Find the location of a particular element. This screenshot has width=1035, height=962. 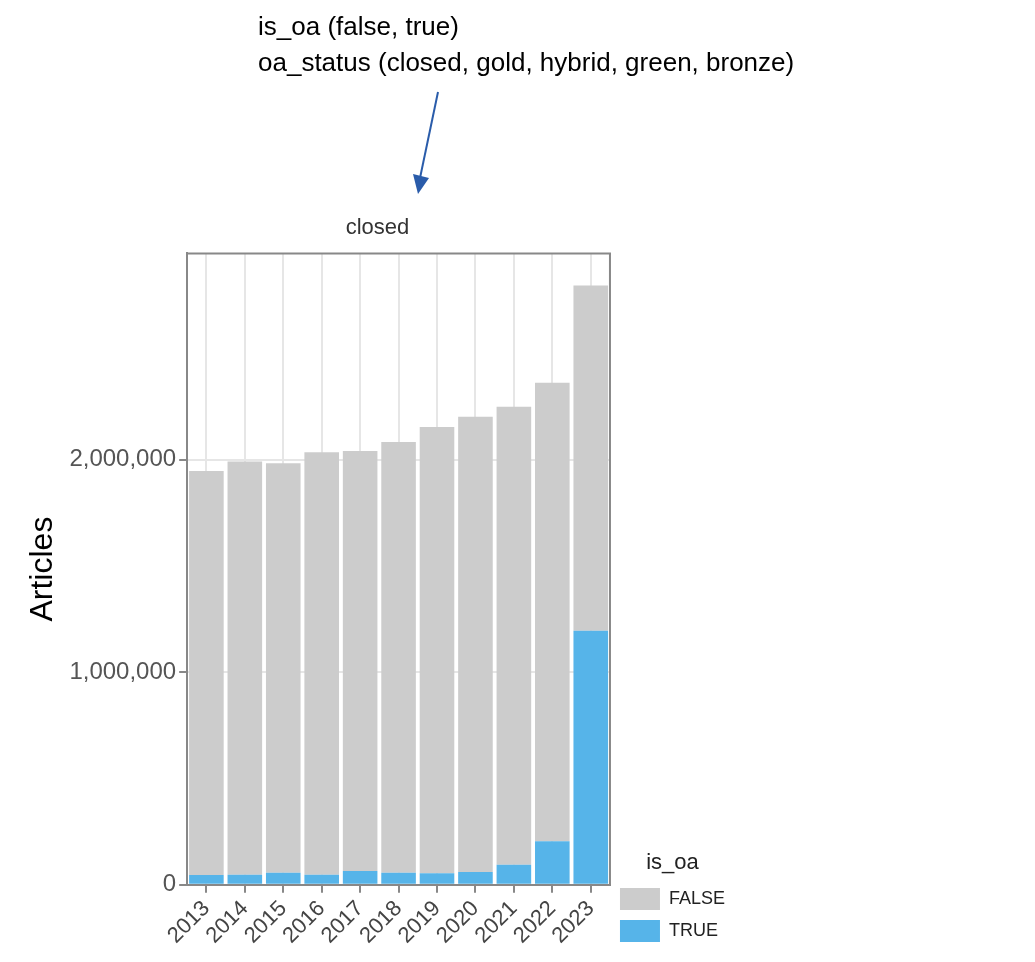

chart-title: closed is located at coordinates (377, 227).